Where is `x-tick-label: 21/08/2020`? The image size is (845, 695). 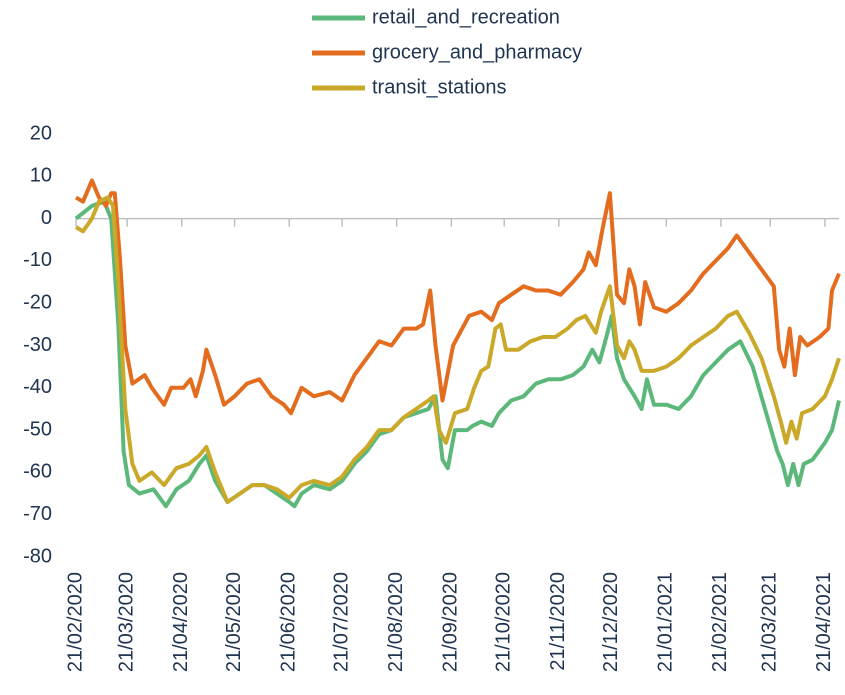 x-tick-label: 21/08/2020 is located at coordinates (396, 622).